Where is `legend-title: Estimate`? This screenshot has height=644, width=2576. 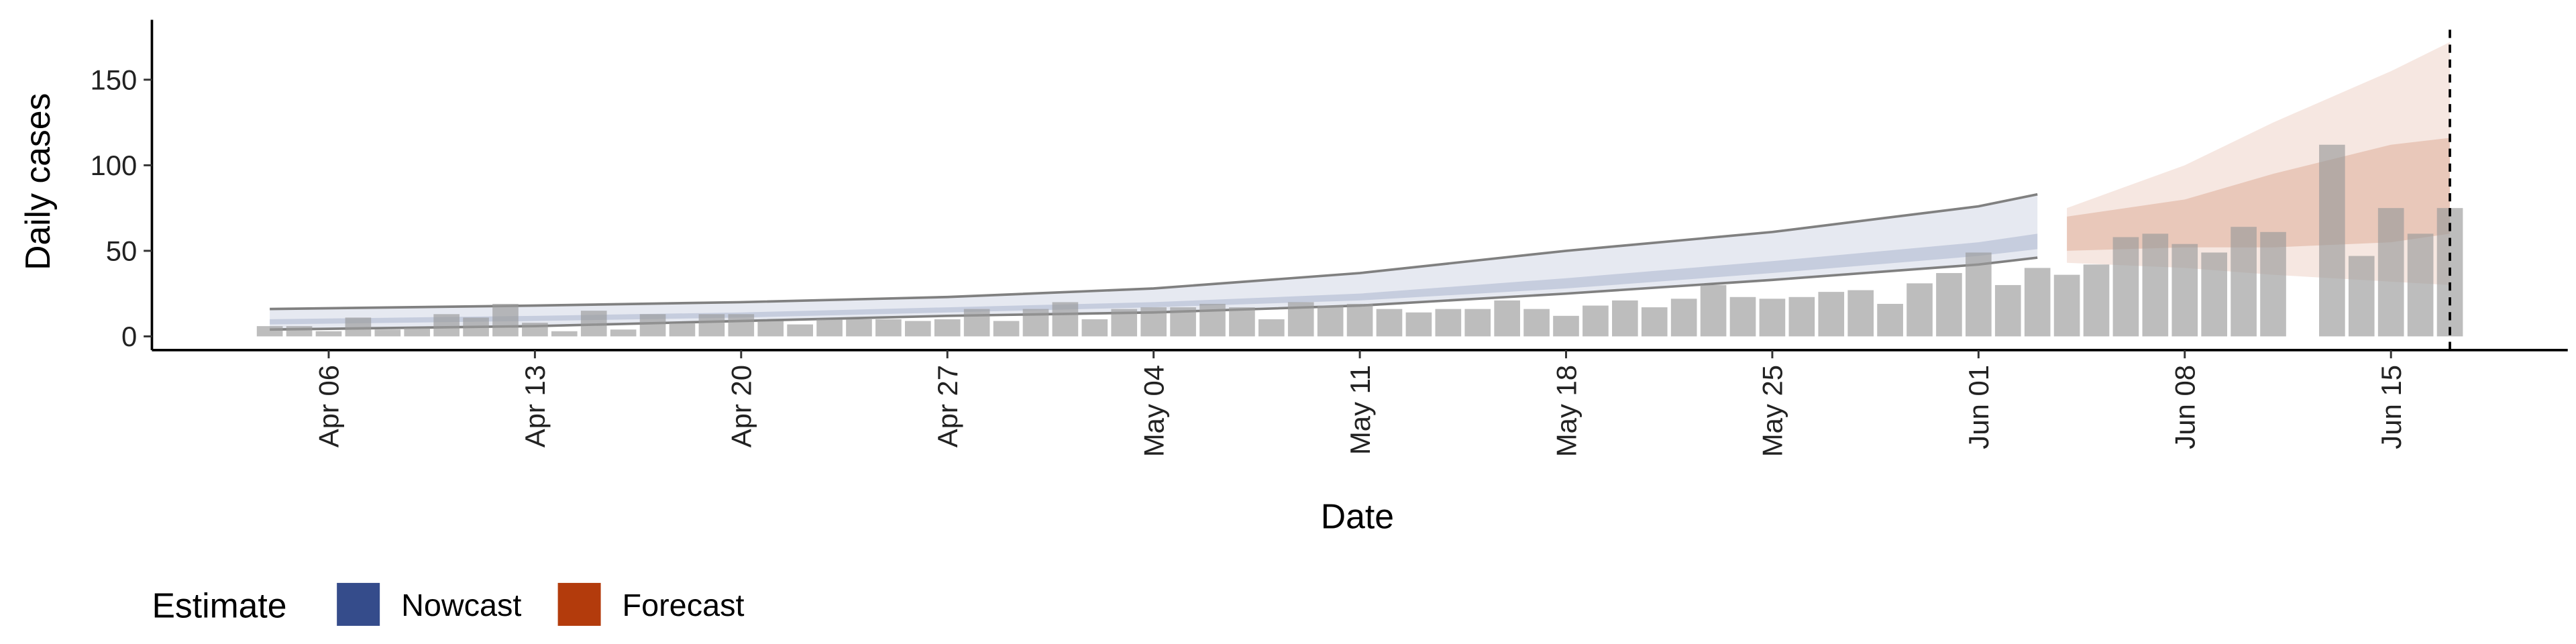
legend-title: Estimate is located at coordinates (219, 605).